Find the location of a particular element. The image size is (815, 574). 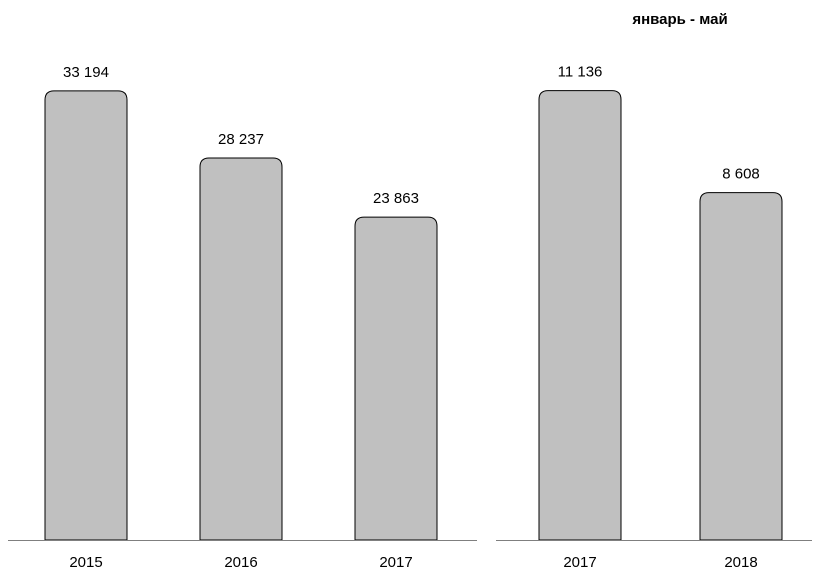

value-label: 33 194 is located at coordinates (86, 72).